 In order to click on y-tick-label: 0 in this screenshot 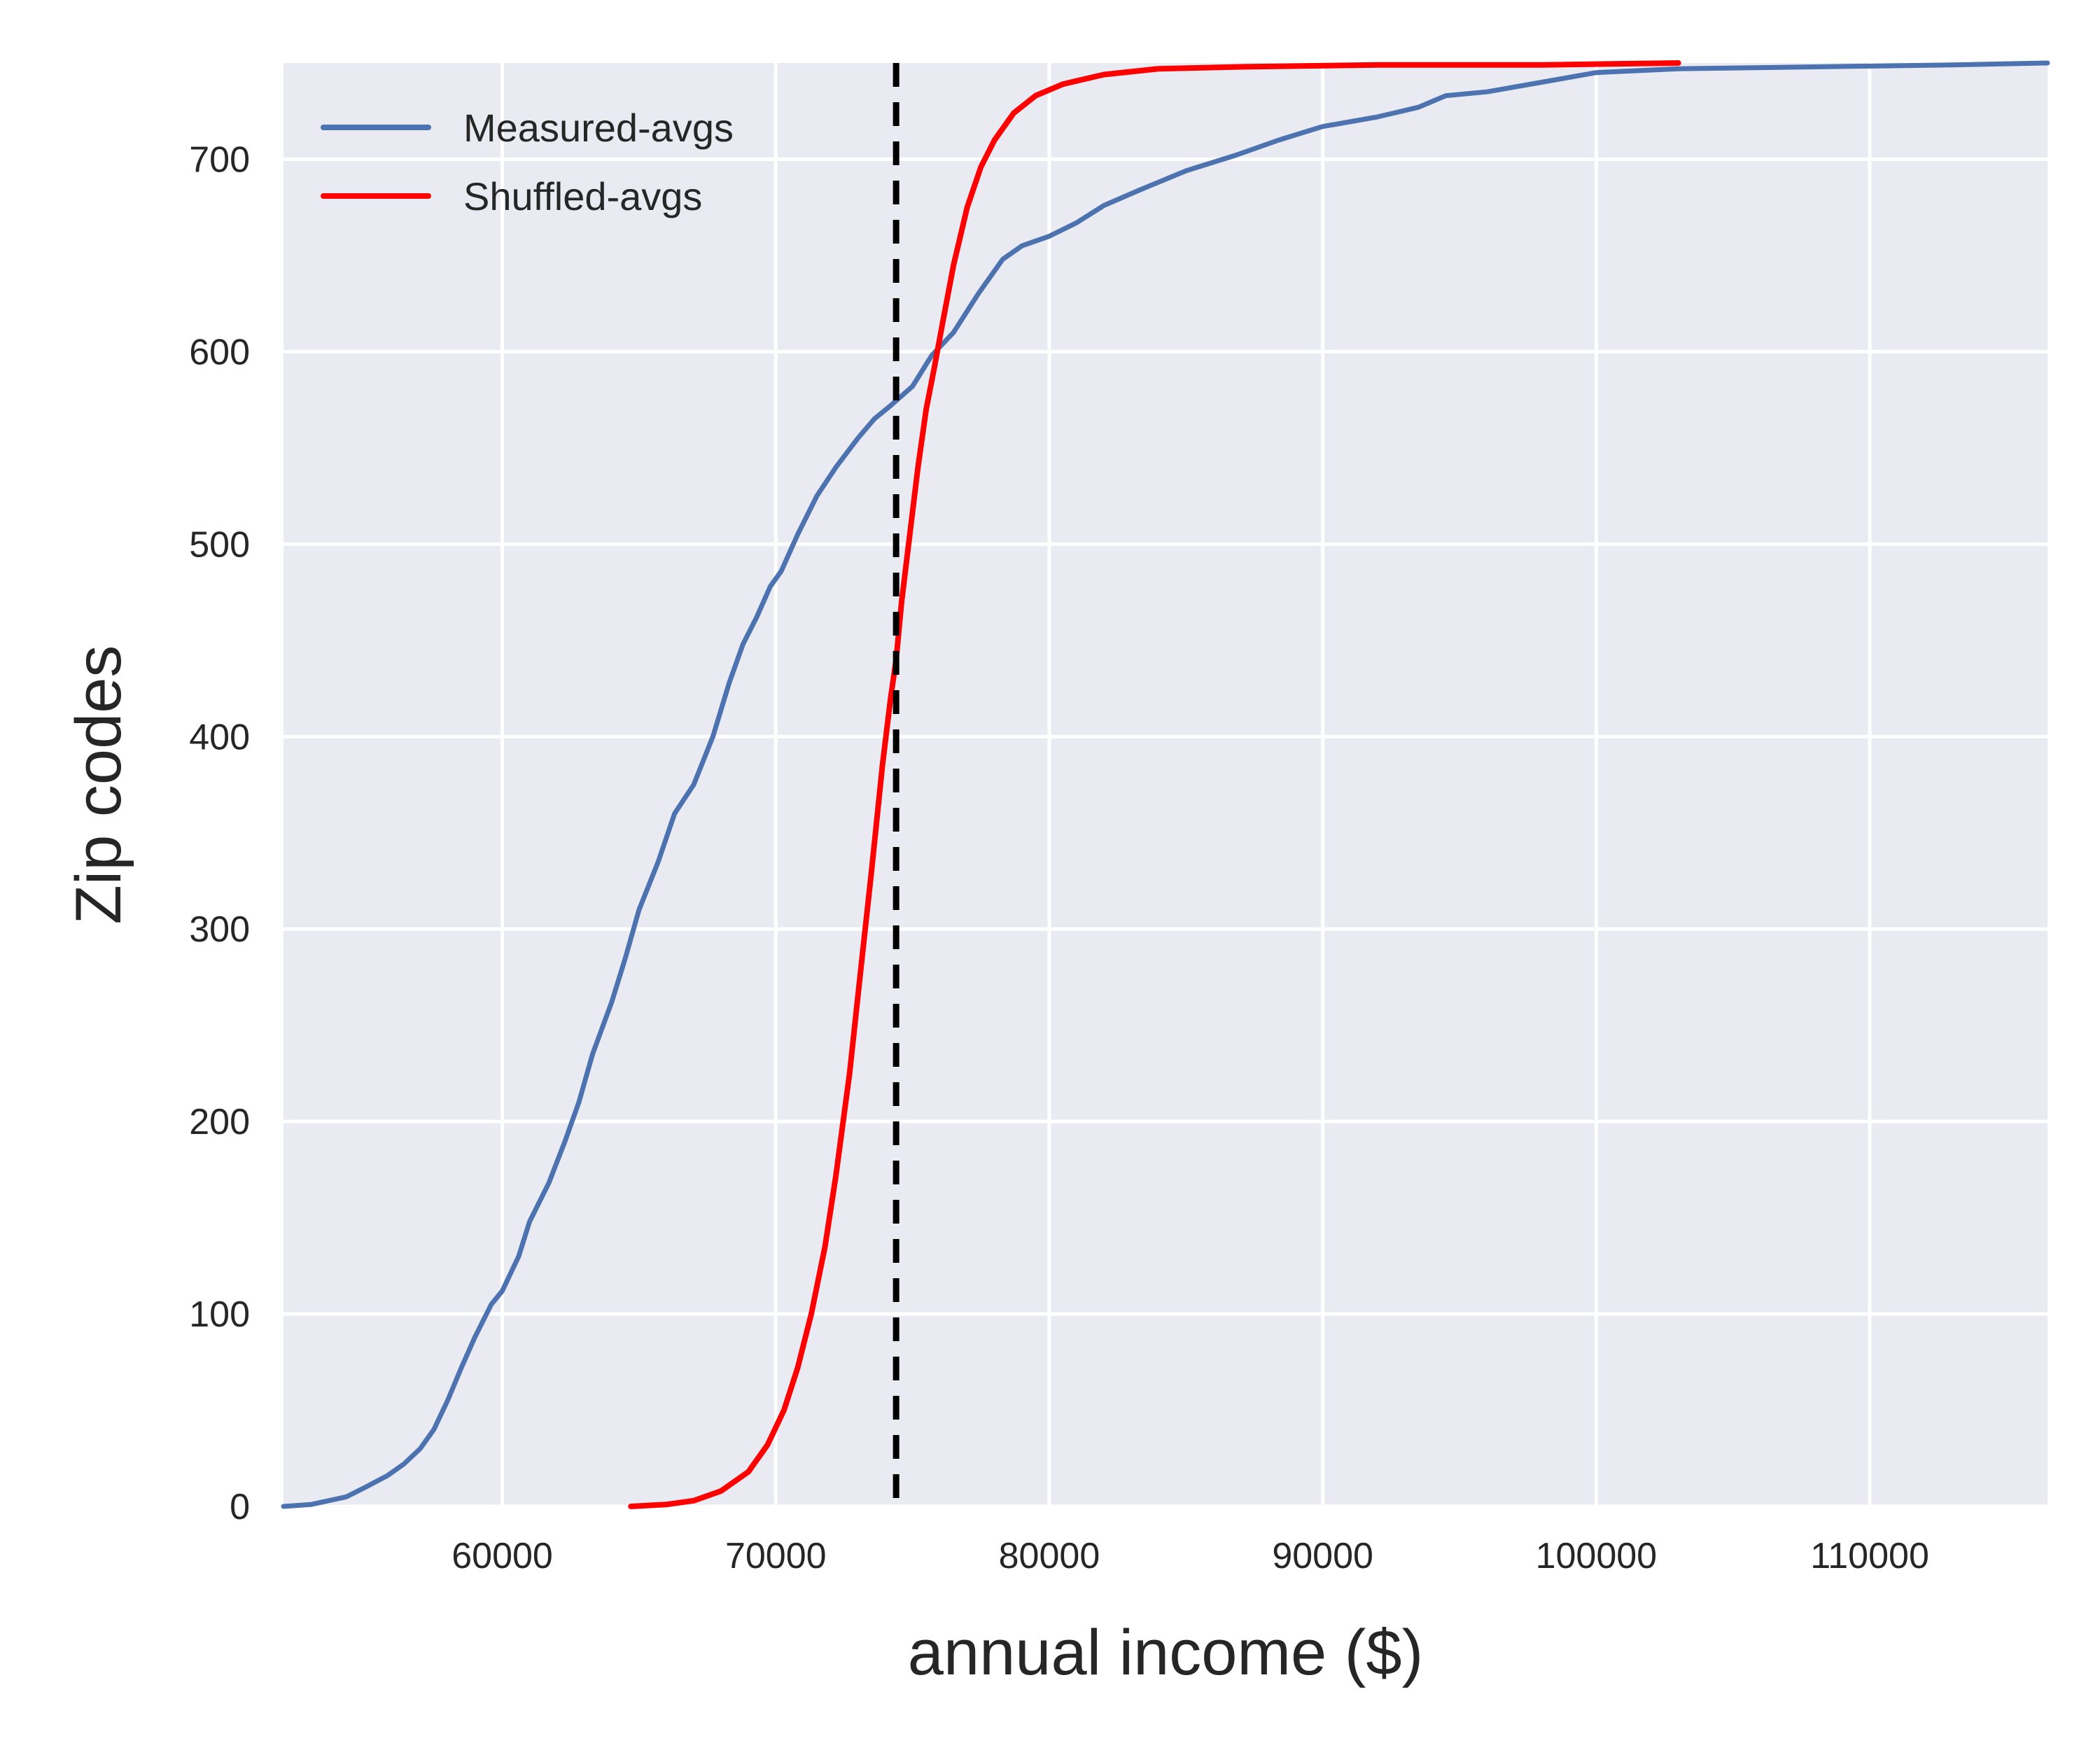, I will do `click(240, 1507)`.